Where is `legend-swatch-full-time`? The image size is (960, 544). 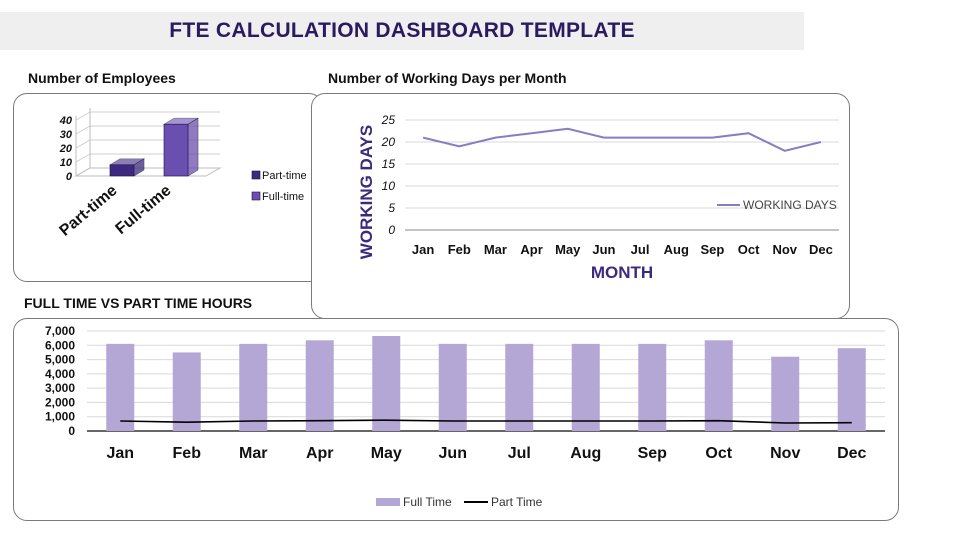 legend-swatch-full-time is located at coordinates (388, 502).